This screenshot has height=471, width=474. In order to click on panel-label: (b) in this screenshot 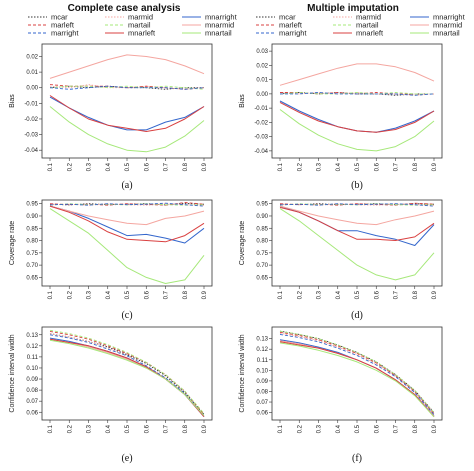, I will do `click(357, 185)`.